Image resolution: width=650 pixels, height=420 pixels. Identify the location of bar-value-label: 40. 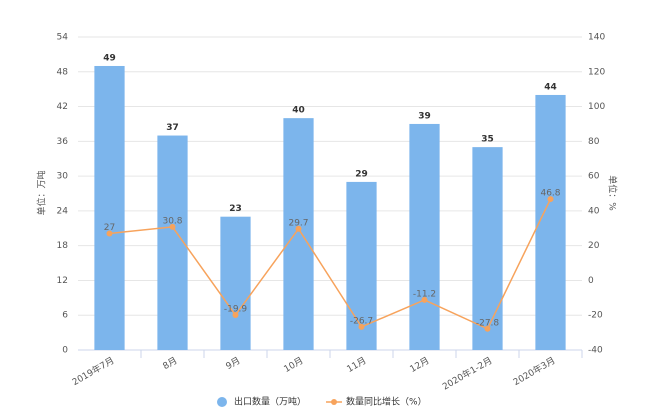
(298, 111).